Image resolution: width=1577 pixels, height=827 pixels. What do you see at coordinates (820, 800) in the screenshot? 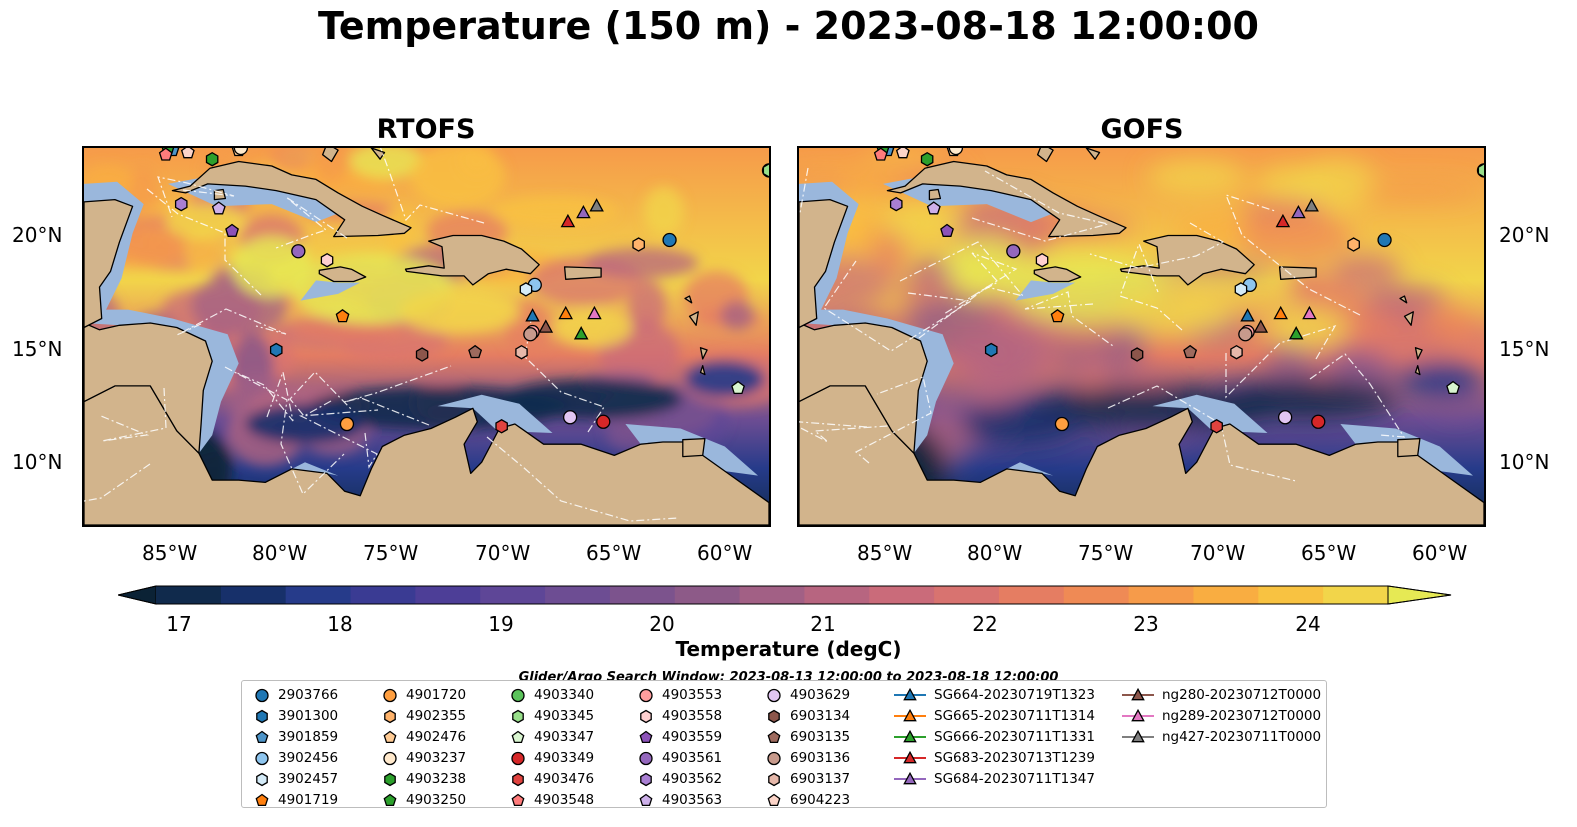
I see `legend-label: 6904223` at bounding box center [820, 800].